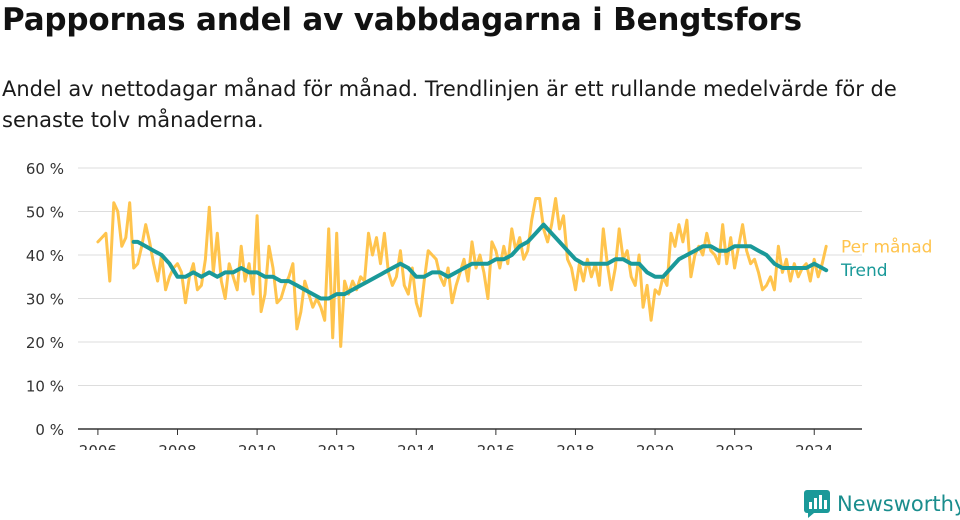 The width and height of the screenshot is (960, 520). I want to click on y-tick-label: 10 %, so click(45, 387).